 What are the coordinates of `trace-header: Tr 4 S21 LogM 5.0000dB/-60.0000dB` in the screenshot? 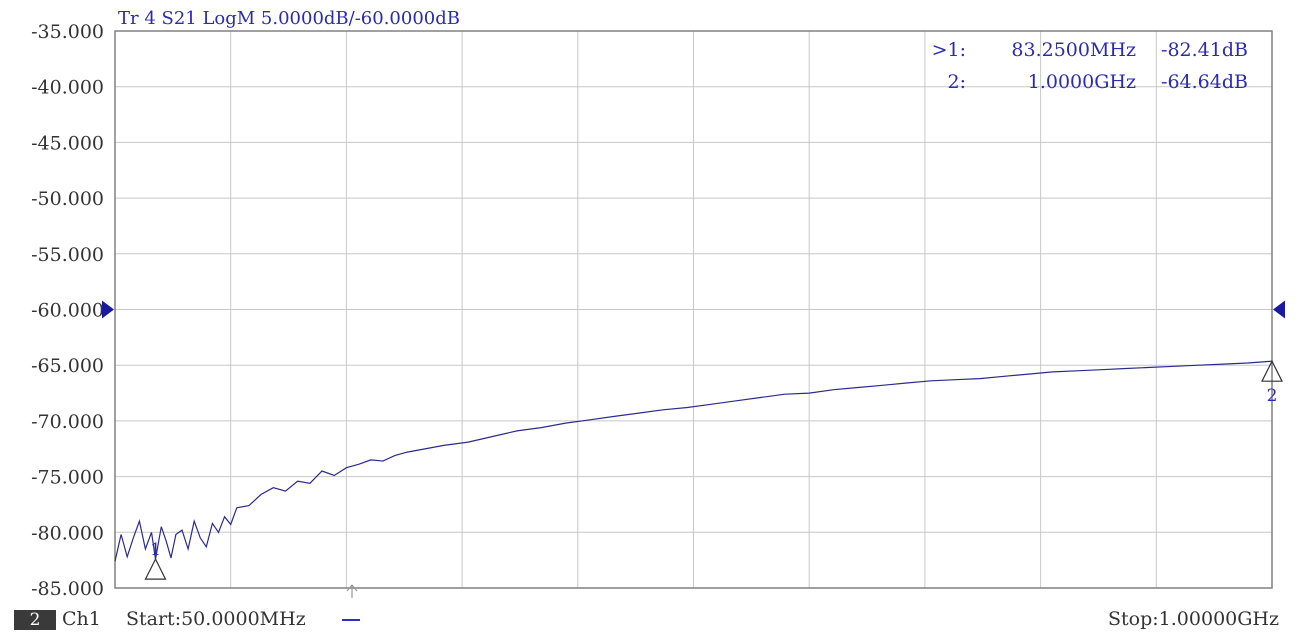 It's located at (289, 18).